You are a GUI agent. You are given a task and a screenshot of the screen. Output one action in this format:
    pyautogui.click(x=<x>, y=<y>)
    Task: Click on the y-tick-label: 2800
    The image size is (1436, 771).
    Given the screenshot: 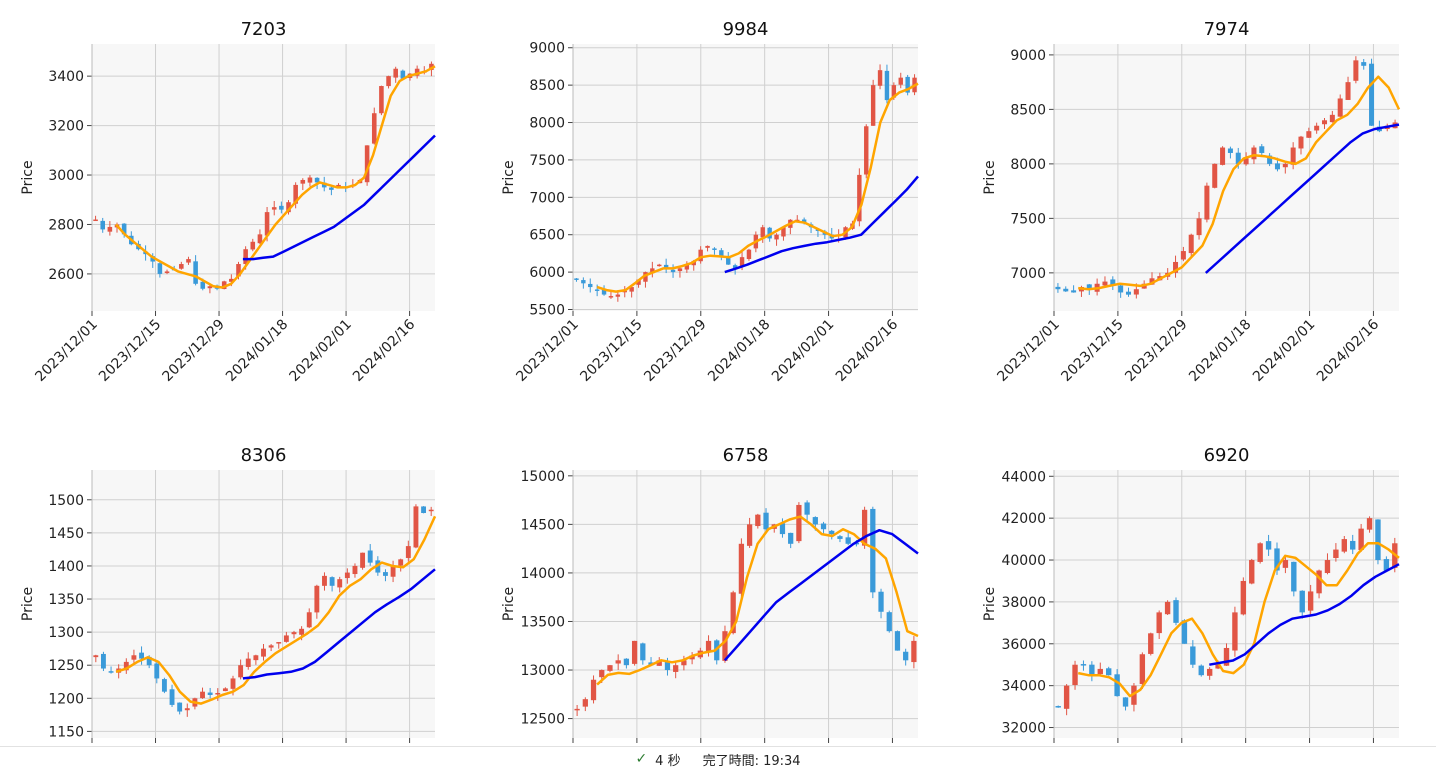 What is the action you would take?
    pyautogui.click(x=66, y=225)
    